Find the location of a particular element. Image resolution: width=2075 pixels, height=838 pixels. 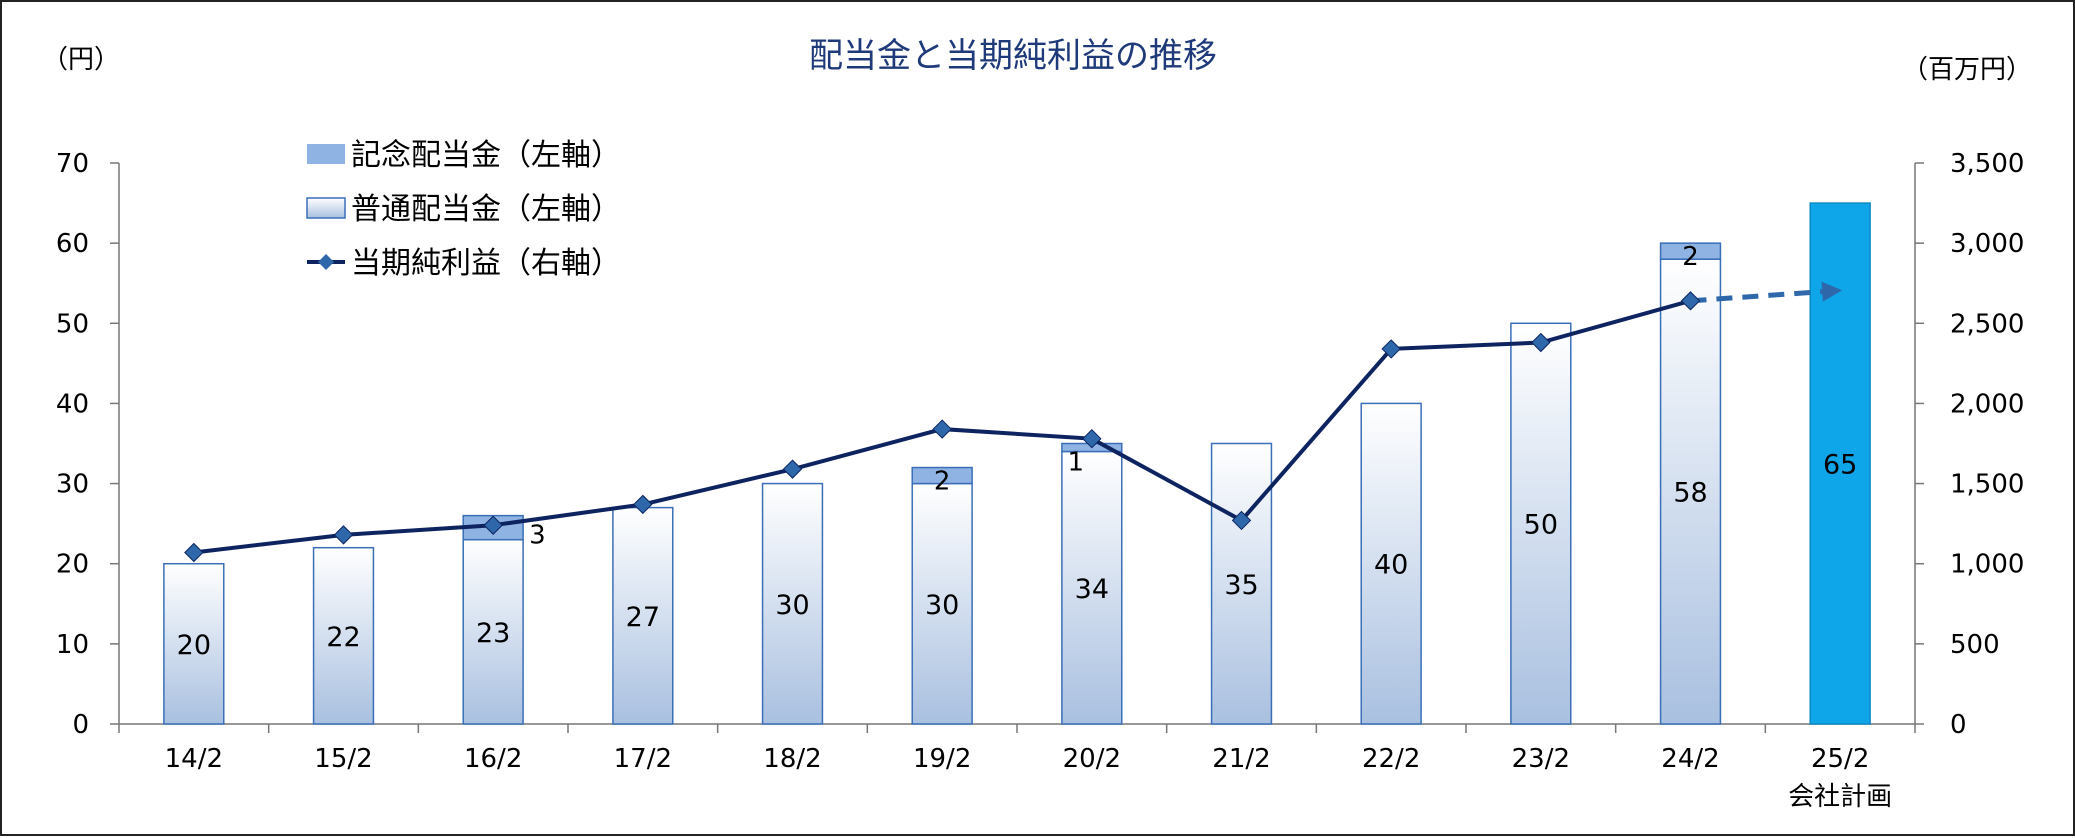

net-income-forecast-arrowhead is located at coordinates (1832, 291).